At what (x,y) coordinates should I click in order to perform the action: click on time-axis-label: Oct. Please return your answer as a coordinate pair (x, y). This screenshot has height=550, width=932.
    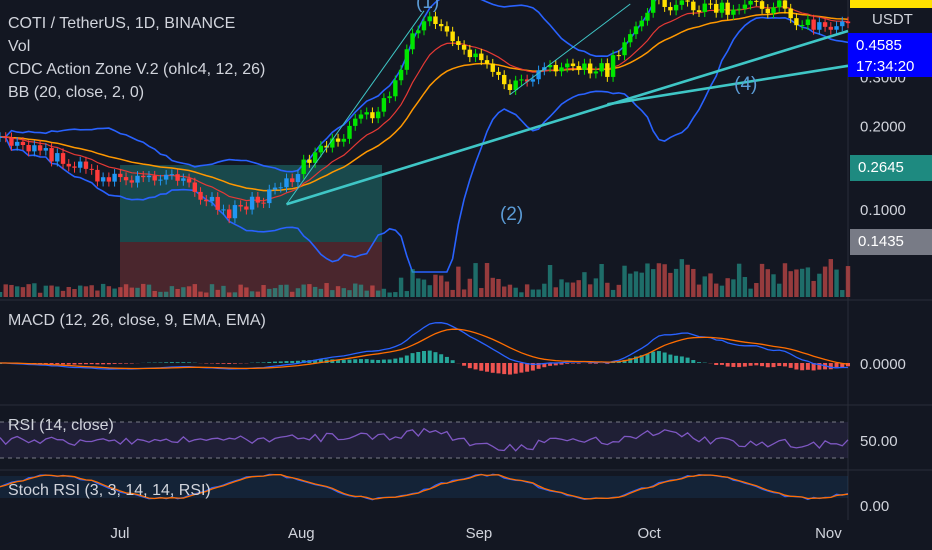
    Looking at the image, I should click on (649, 533).